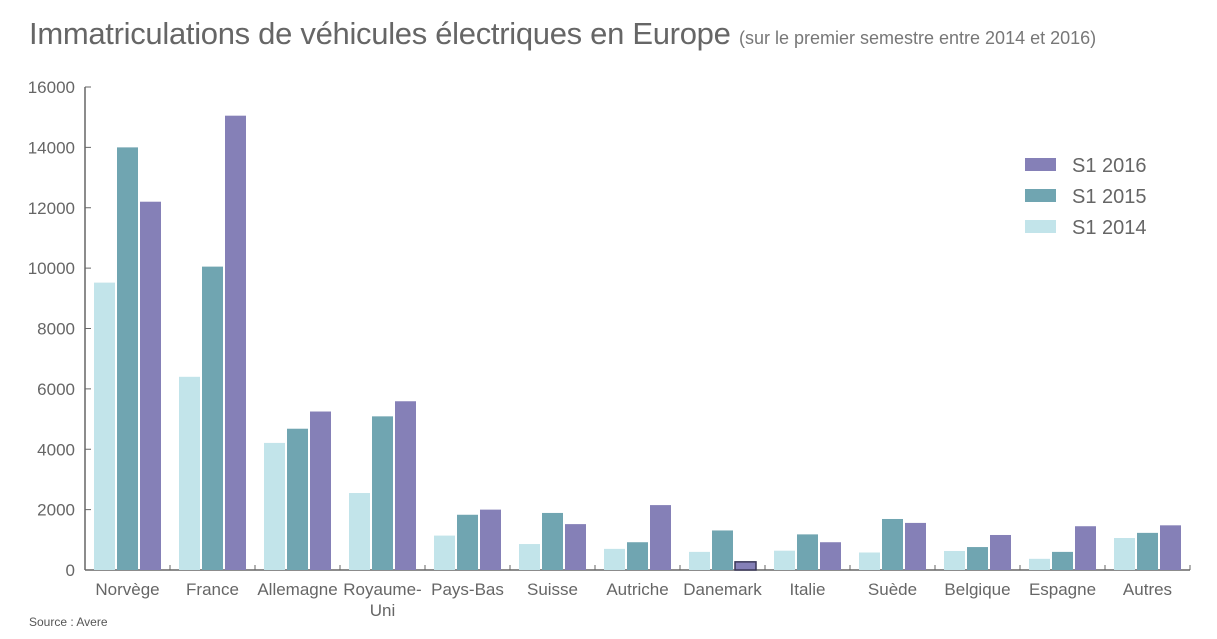  What do you see at coordinates (127, 589) in the screenshot?
I see `x-tick-label: Norvège` at bounding box center [127, 589].